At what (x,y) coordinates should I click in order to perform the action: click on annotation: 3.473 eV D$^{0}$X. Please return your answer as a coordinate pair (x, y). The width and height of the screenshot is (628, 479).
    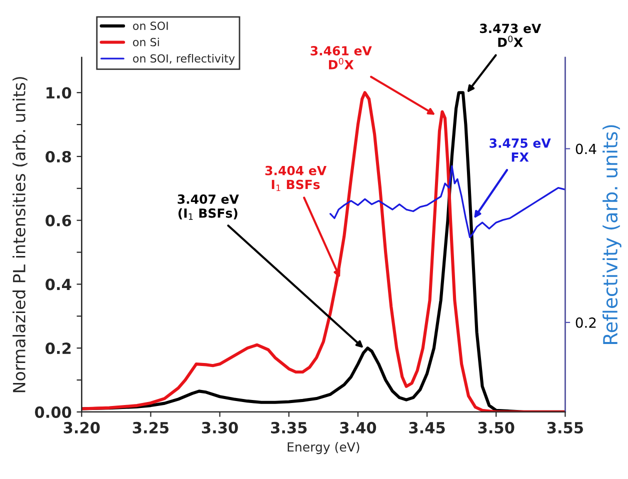
    Looking at the image, I should click on (511, 35).